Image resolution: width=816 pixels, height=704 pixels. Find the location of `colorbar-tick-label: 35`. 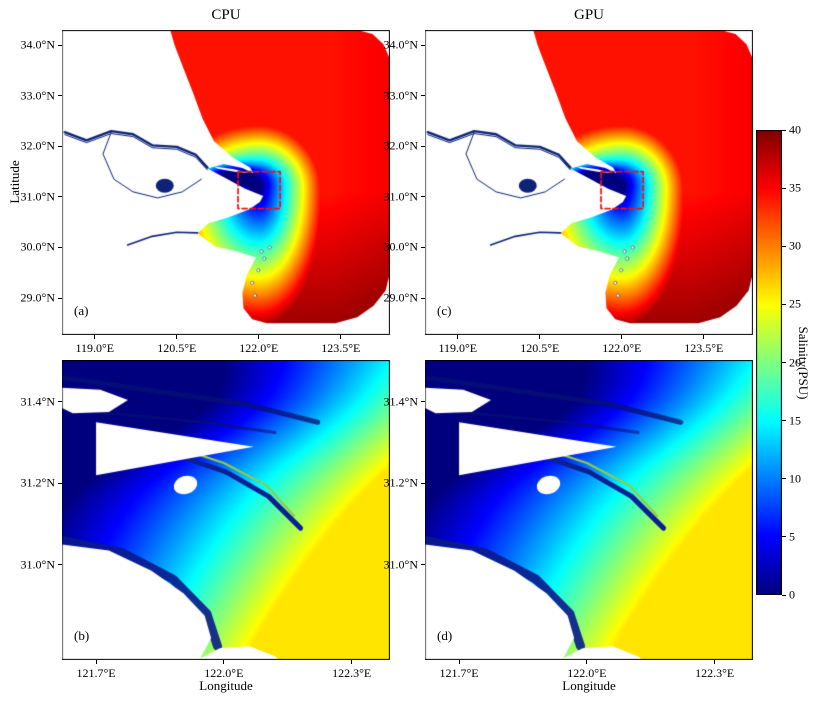

colorbar-tick-label: 35 is located at coordinates (795, 187).